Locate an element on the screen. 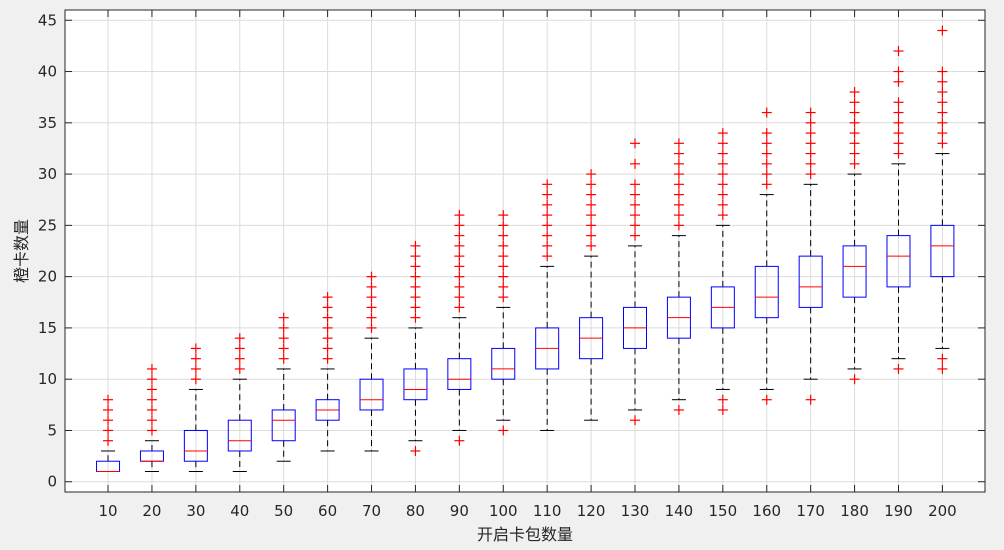 The height and width of the screenshot is (550, 1004). x-tick-label: 60 is located at coordinates (327, 511).